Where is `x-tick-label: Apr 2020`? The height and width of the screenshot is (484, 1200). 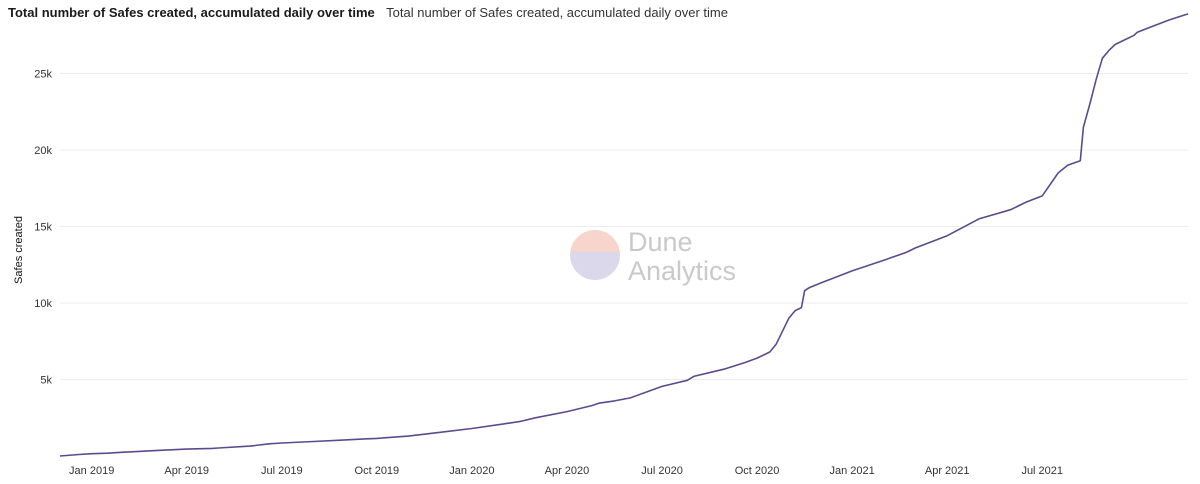 x-tick-label: Apr 2020 is located at coordinates (567, 471).